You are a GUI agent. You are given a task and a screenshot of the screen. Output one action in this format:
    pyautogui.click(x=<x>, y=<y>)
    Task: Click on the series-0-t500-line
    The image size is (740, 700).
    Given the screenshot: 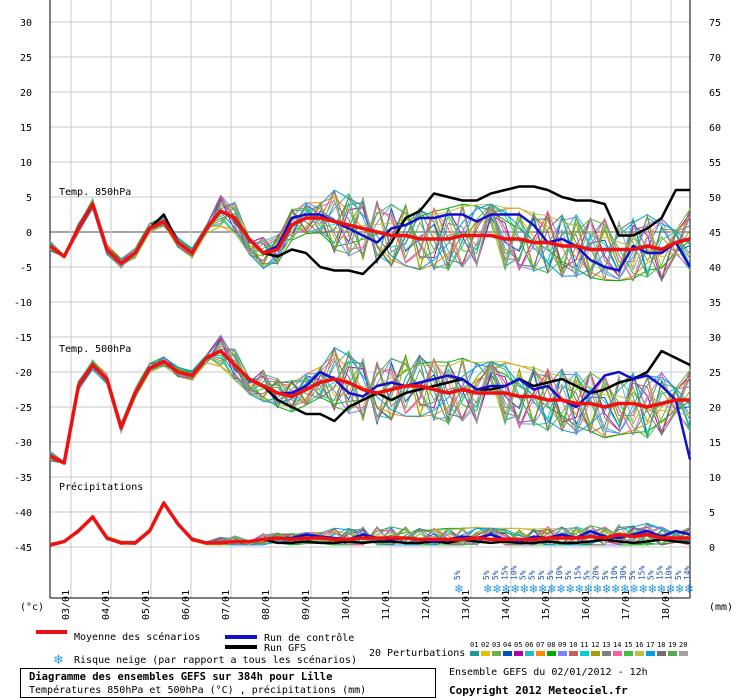 What is the action you would take?
    pyautogui.click(x=369, y=407)
    